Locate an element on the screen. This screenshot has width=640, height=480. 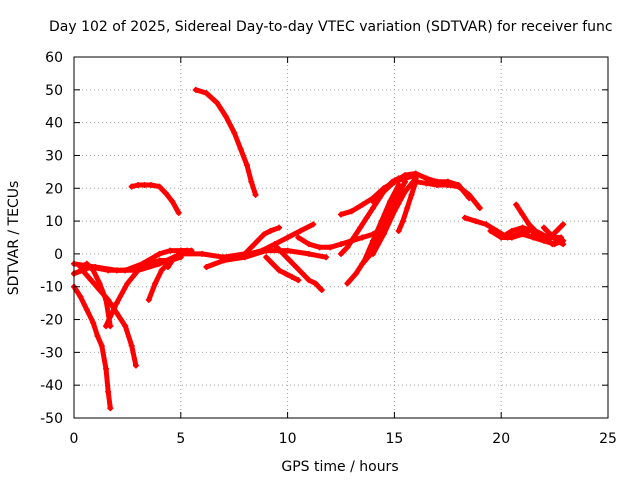
x-tick-label: 5 is located at coordinates (180, 439).